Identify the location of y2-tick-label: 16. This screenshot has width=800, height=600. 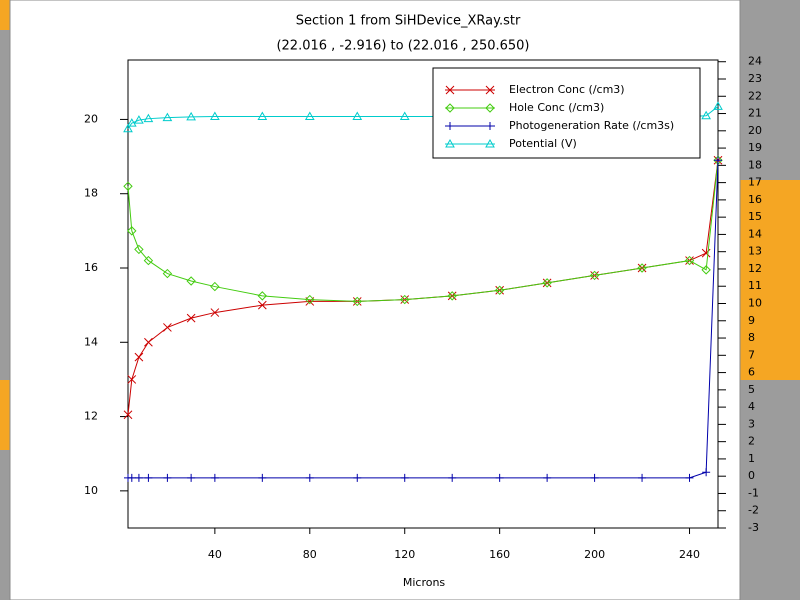
(755, 199).